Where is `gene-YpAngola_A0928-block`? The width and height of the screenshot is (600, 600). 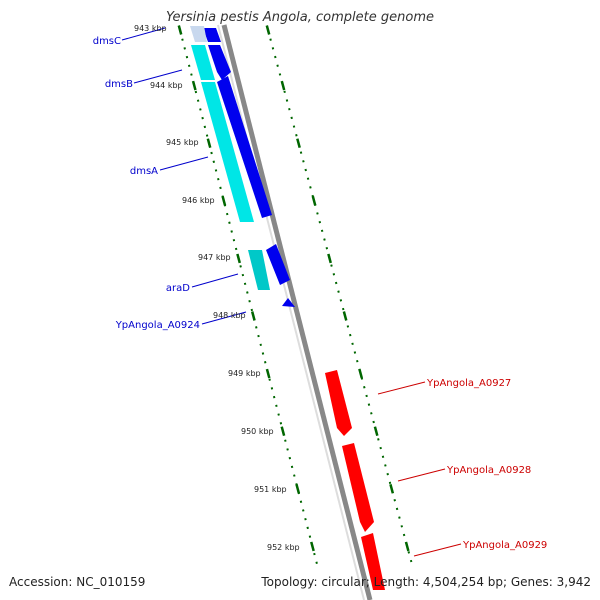 gene-YpAngola_A0928-block is located at coordinates (358, 487).